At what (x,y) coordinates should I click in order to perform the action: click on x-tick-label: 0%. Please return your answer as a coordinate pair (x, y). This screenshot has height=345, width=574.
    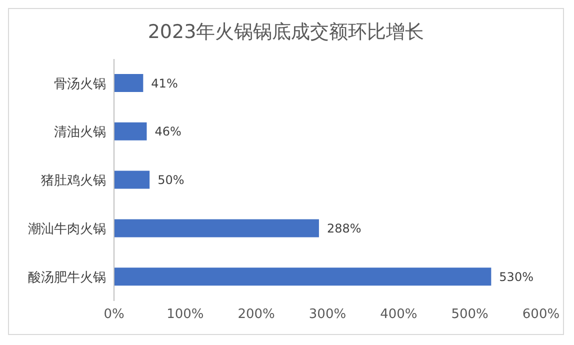
    Looking at the image, I should click on (114, 314).